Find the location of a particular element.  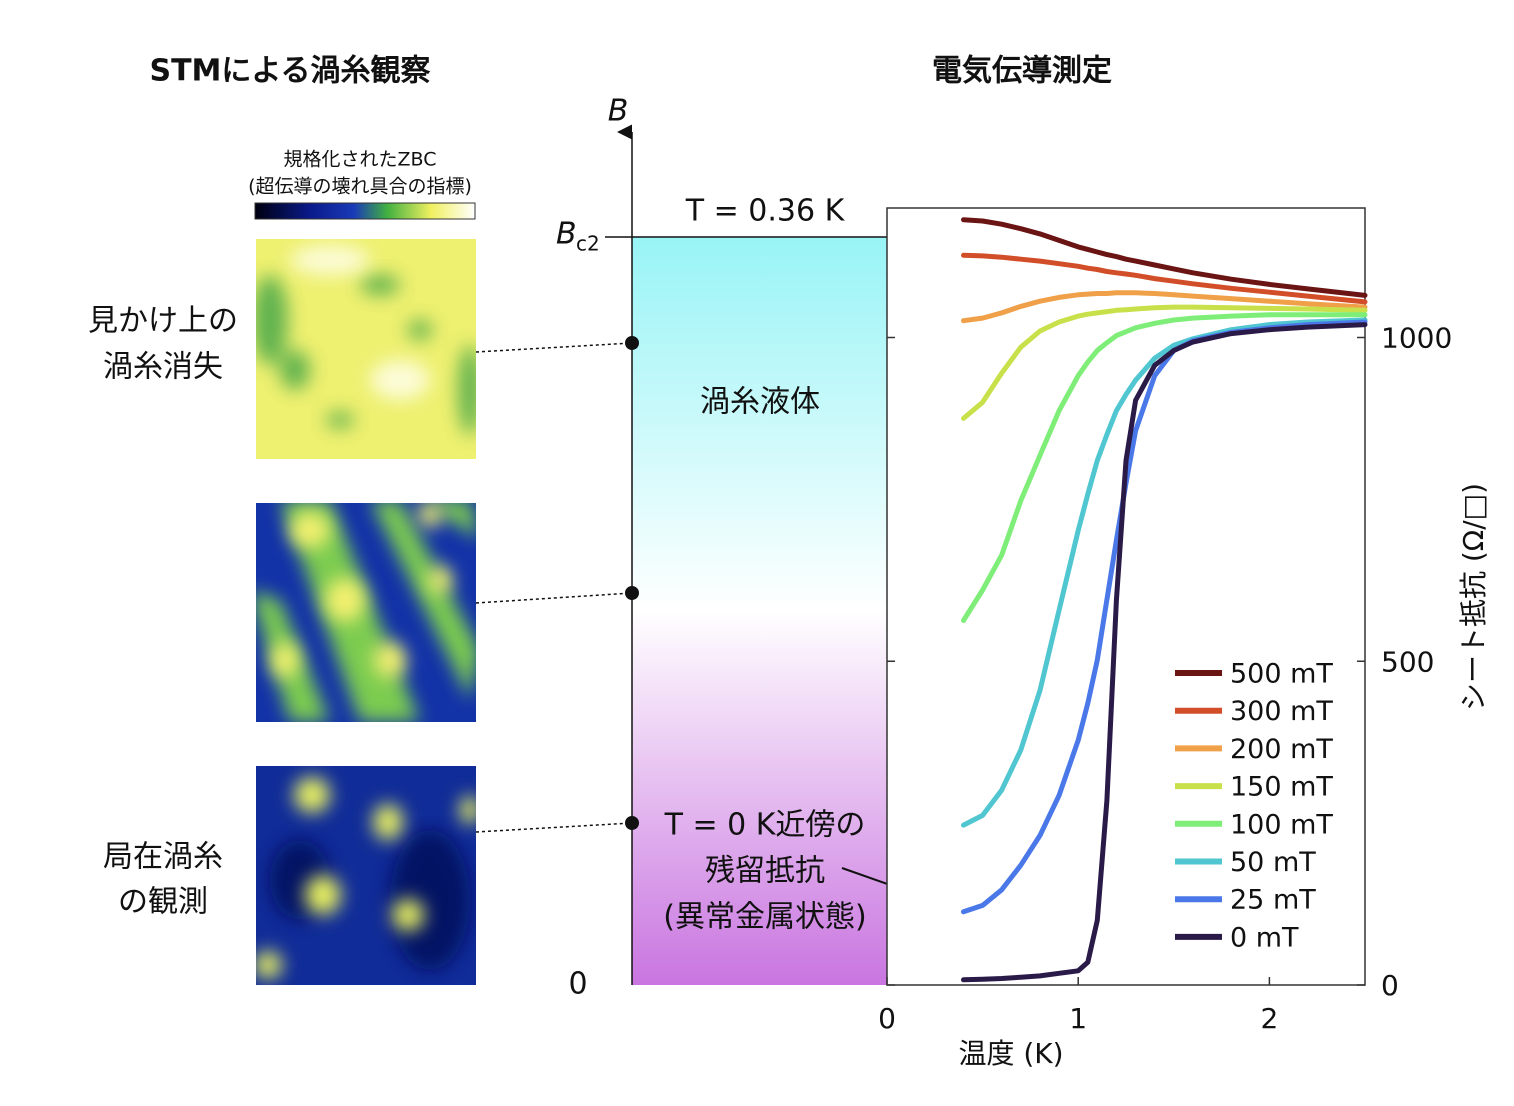

x-tick-label: 1 is located at coordinates (1078, 1018).